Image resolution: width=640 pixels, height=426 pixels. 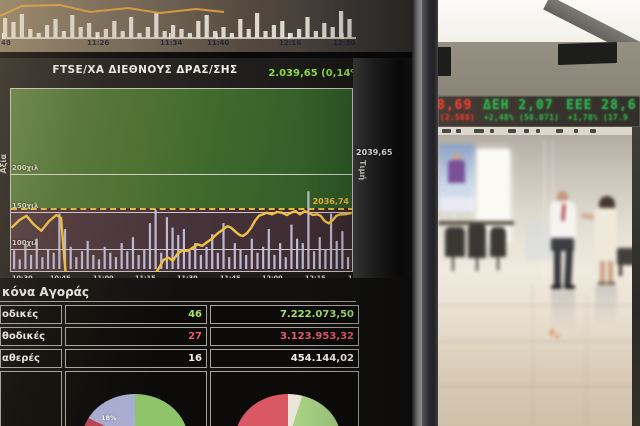 What do you see at coordinates (374, 152) in the screenshot?
I see `last-price-tag: 2039,65` at bounding box center [374, 152].